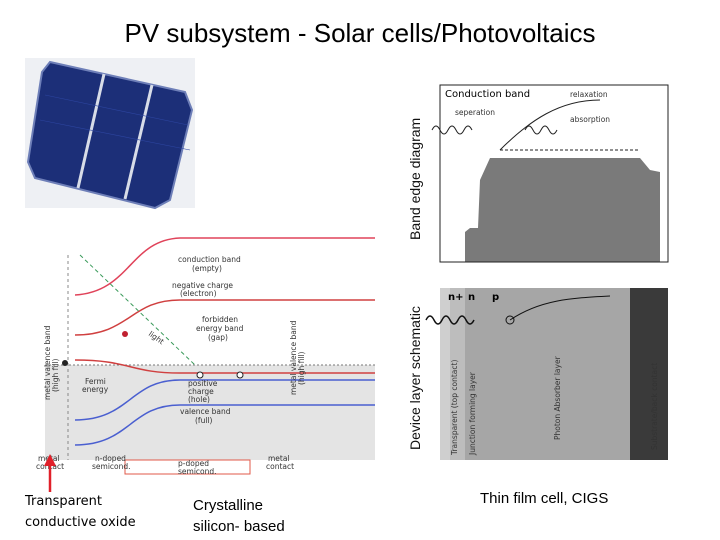  Describe the element at coordinates (557, 397) in the screenshot. I see `layer-label: Photon Absorber layer` at that location.